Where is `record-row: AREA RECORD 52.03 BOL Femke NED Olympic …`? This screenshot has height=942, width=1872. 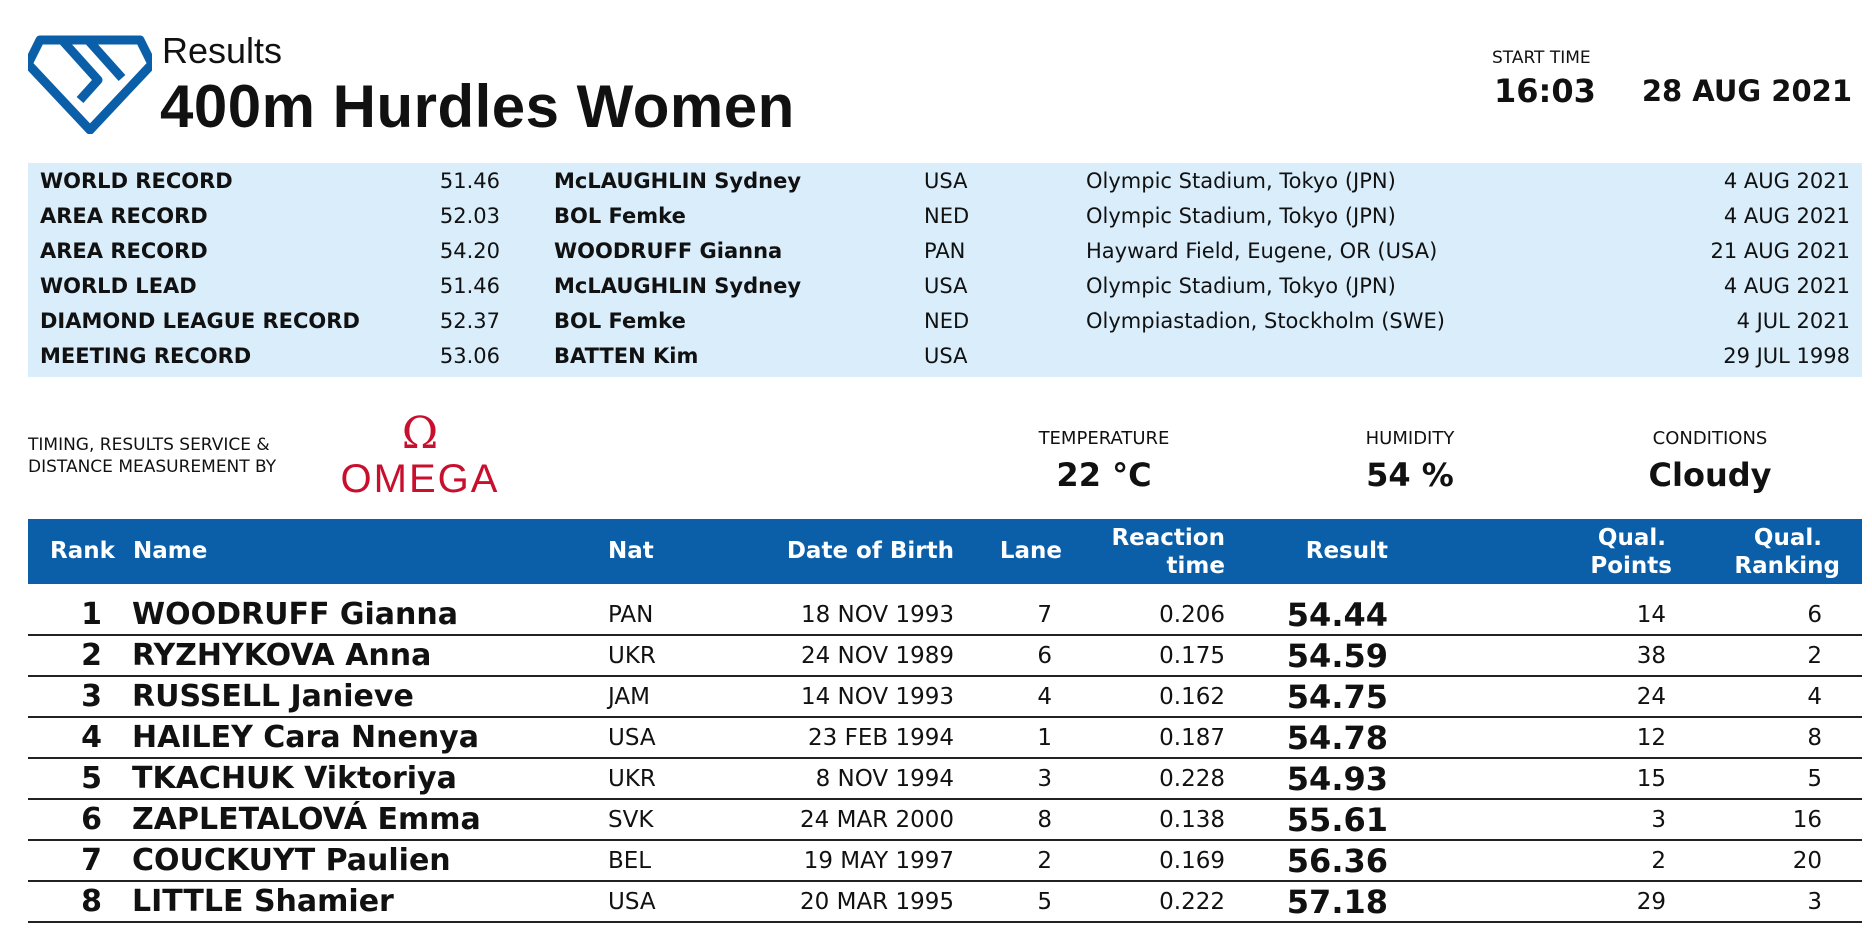
record-row: AREA RECORD 52.03 BOL Femke NED Olympic … is located at coordinates (945, 215).